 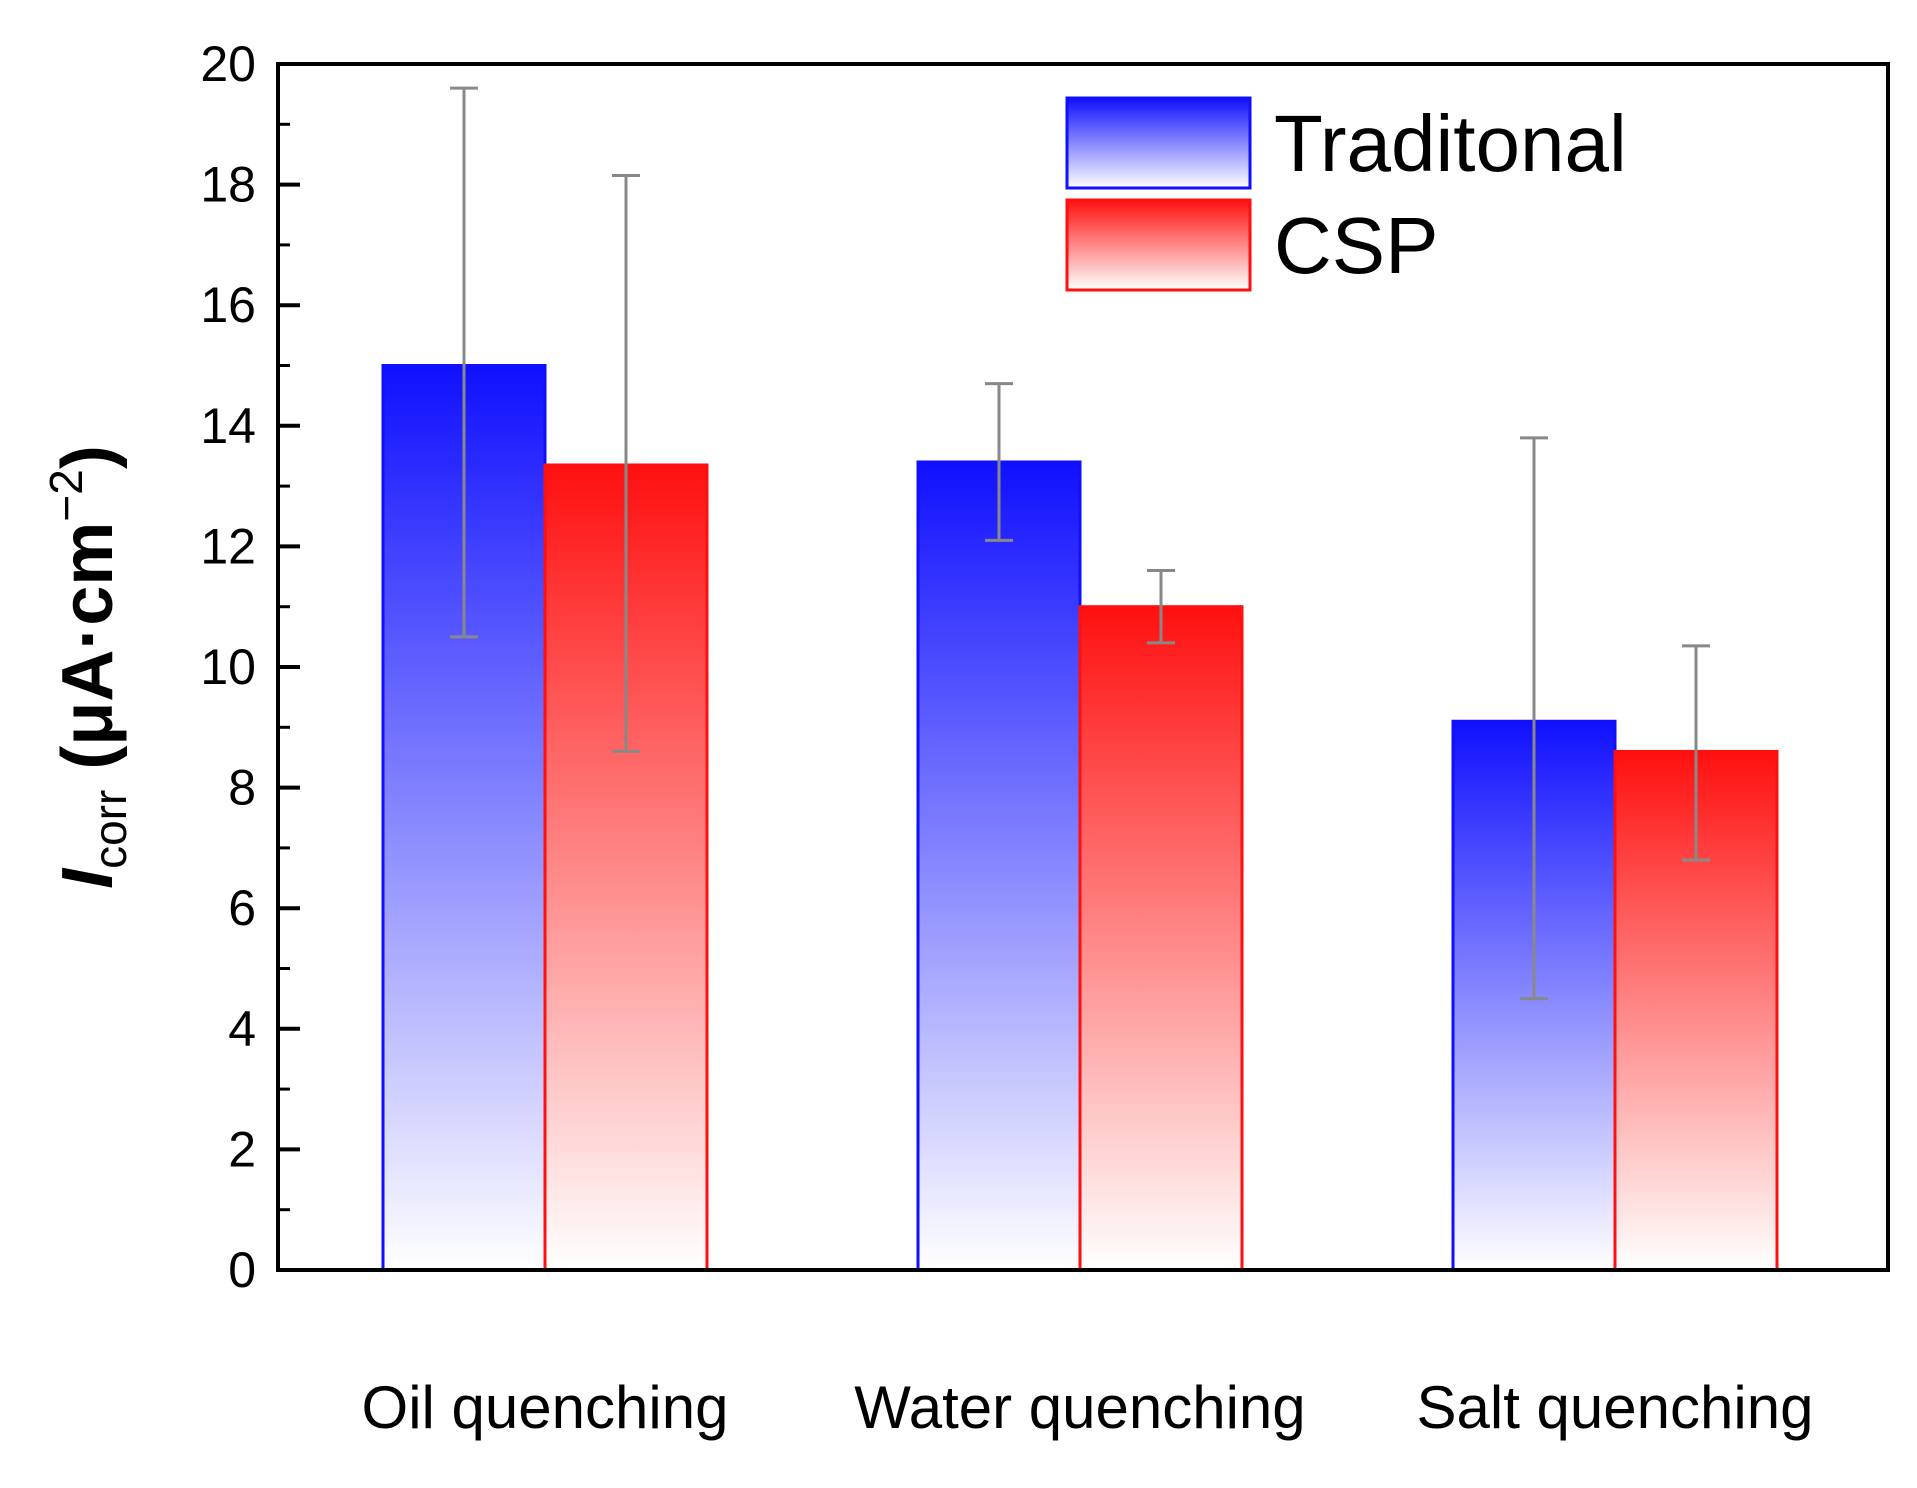 I want to click on legend-item-csp: CSP, so click(x=1252, y=245).